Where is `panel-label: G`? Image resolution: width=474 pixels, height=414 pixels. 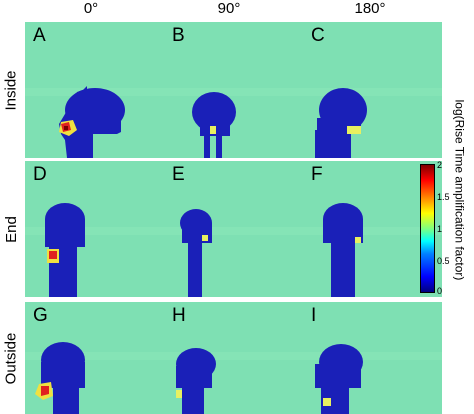
panel-label: G is located at coordinates (40, 315).